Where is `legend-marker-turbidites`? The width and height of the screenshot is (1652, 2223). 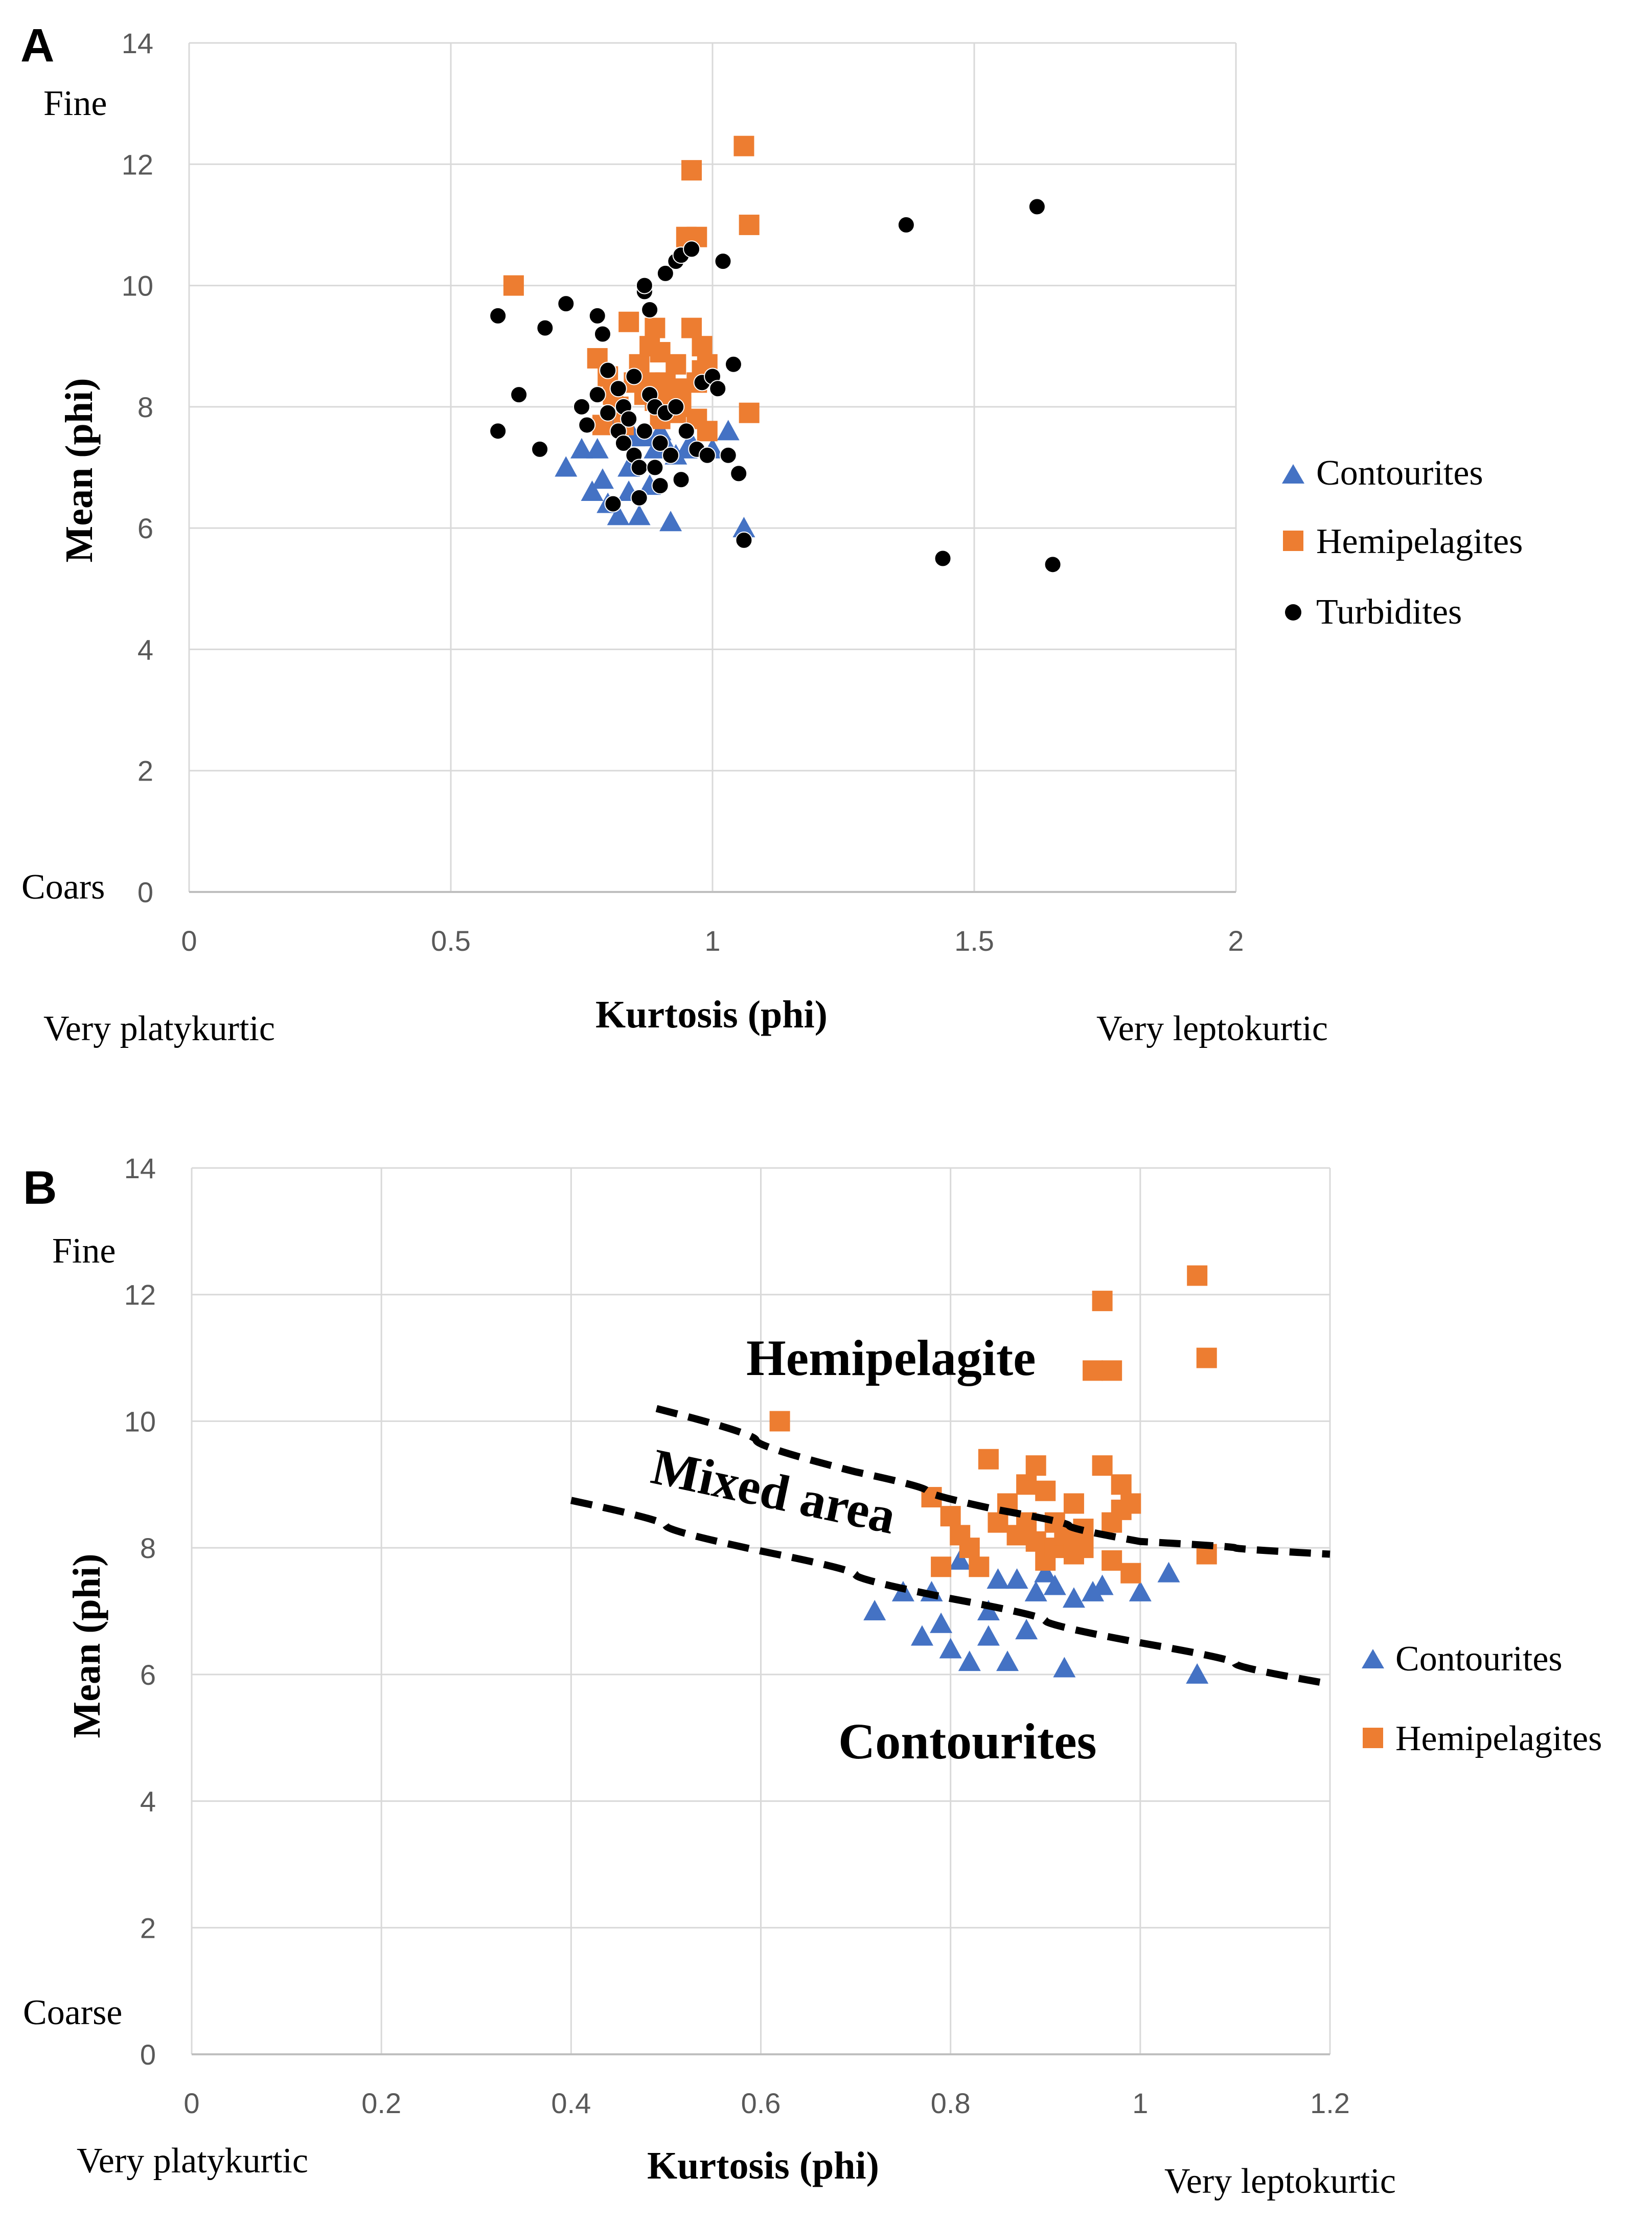 legend-marker-turbidites is located at coordinates (1293, 612).